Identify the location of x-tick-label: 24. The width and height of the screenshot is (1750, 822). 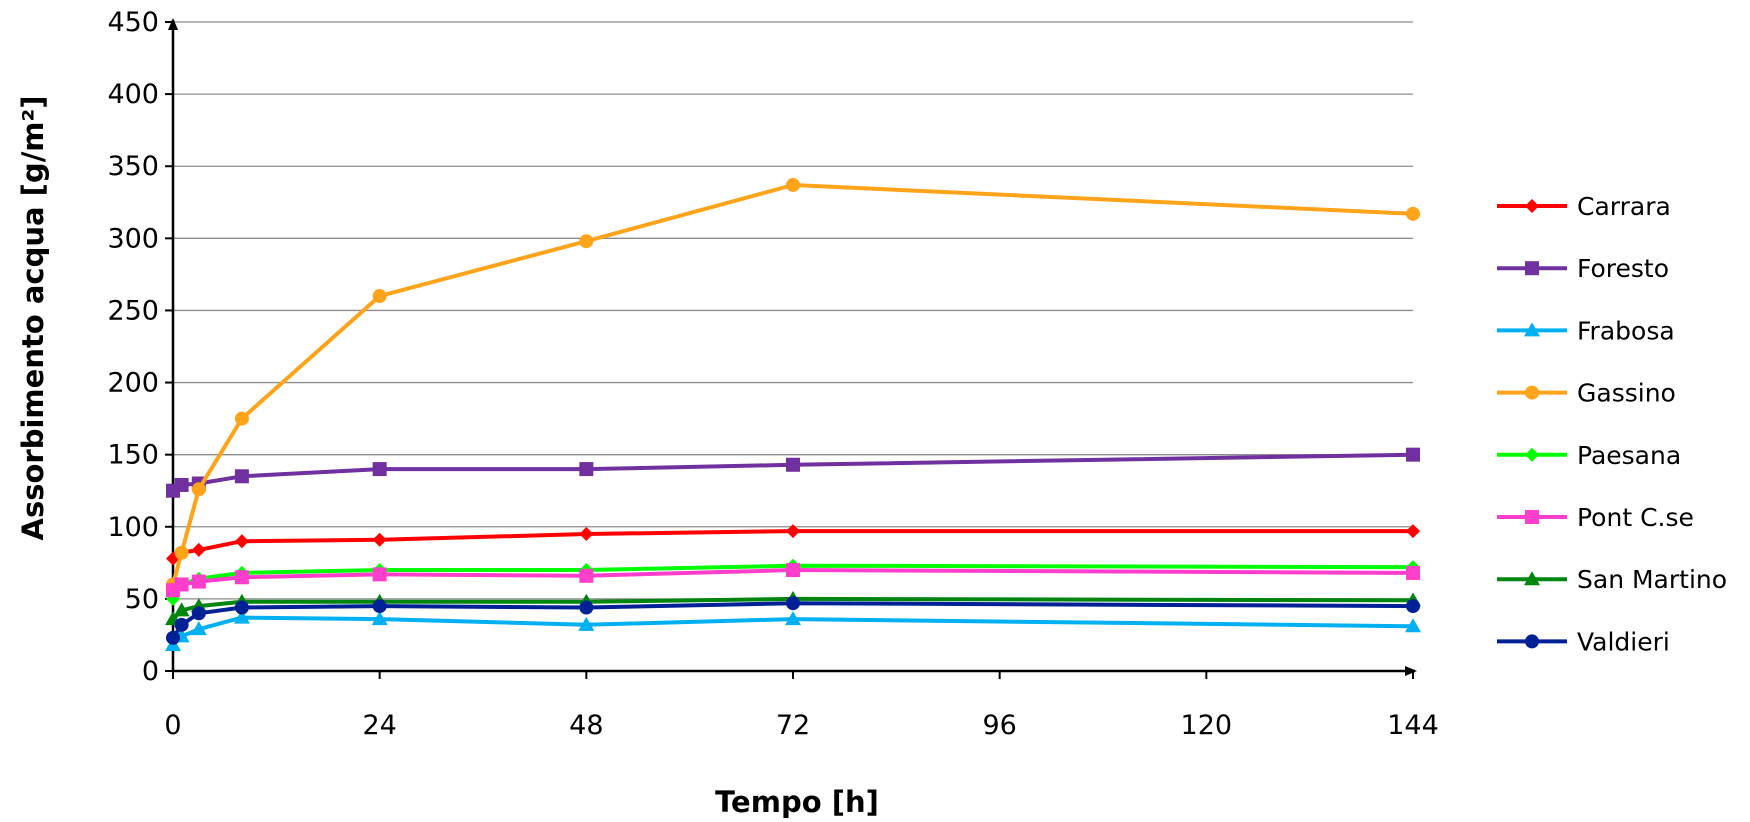
(379, 725).